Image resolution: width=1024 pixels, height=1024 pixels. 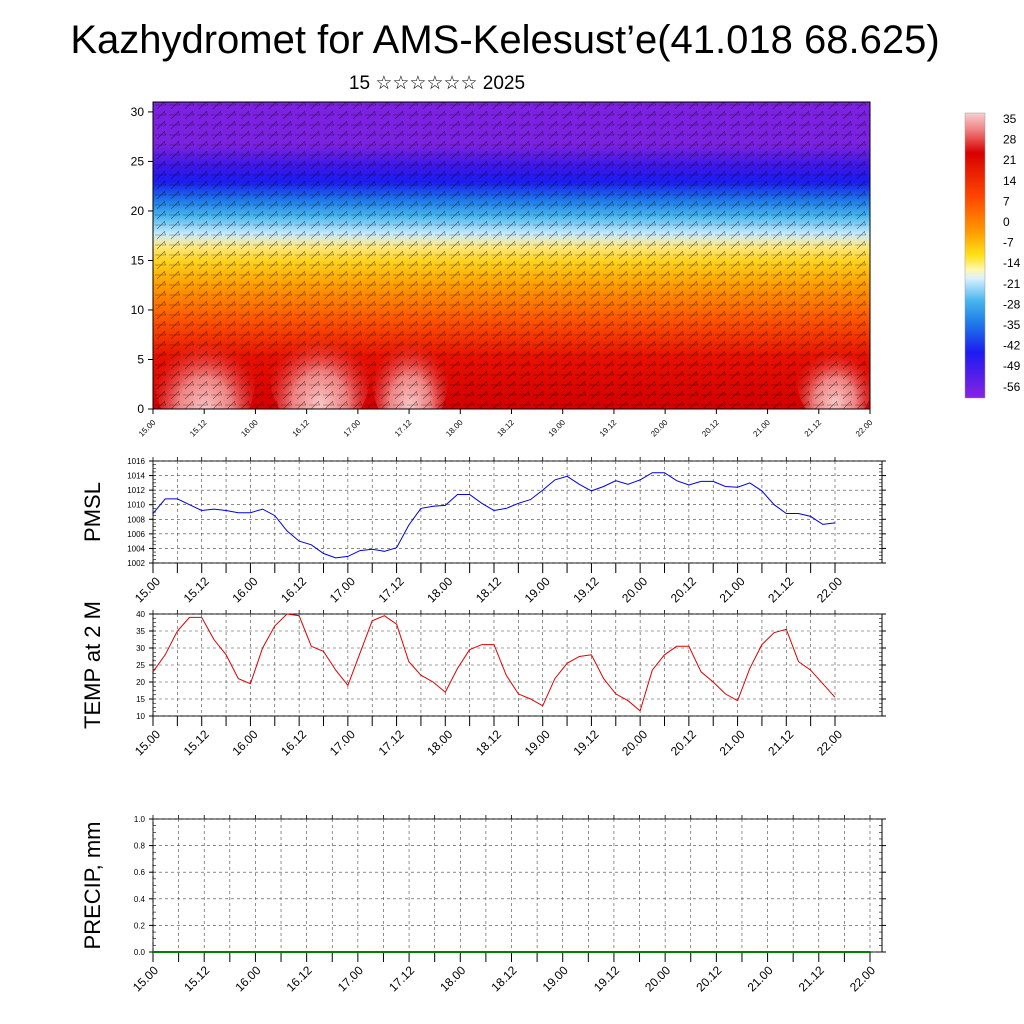 What do you see at coordinates (437, 83) in the screenshot?
I see `chart-subtitle: 15 ☆☆☆☆☆☆ 2025` at bounding box center [437, 83].